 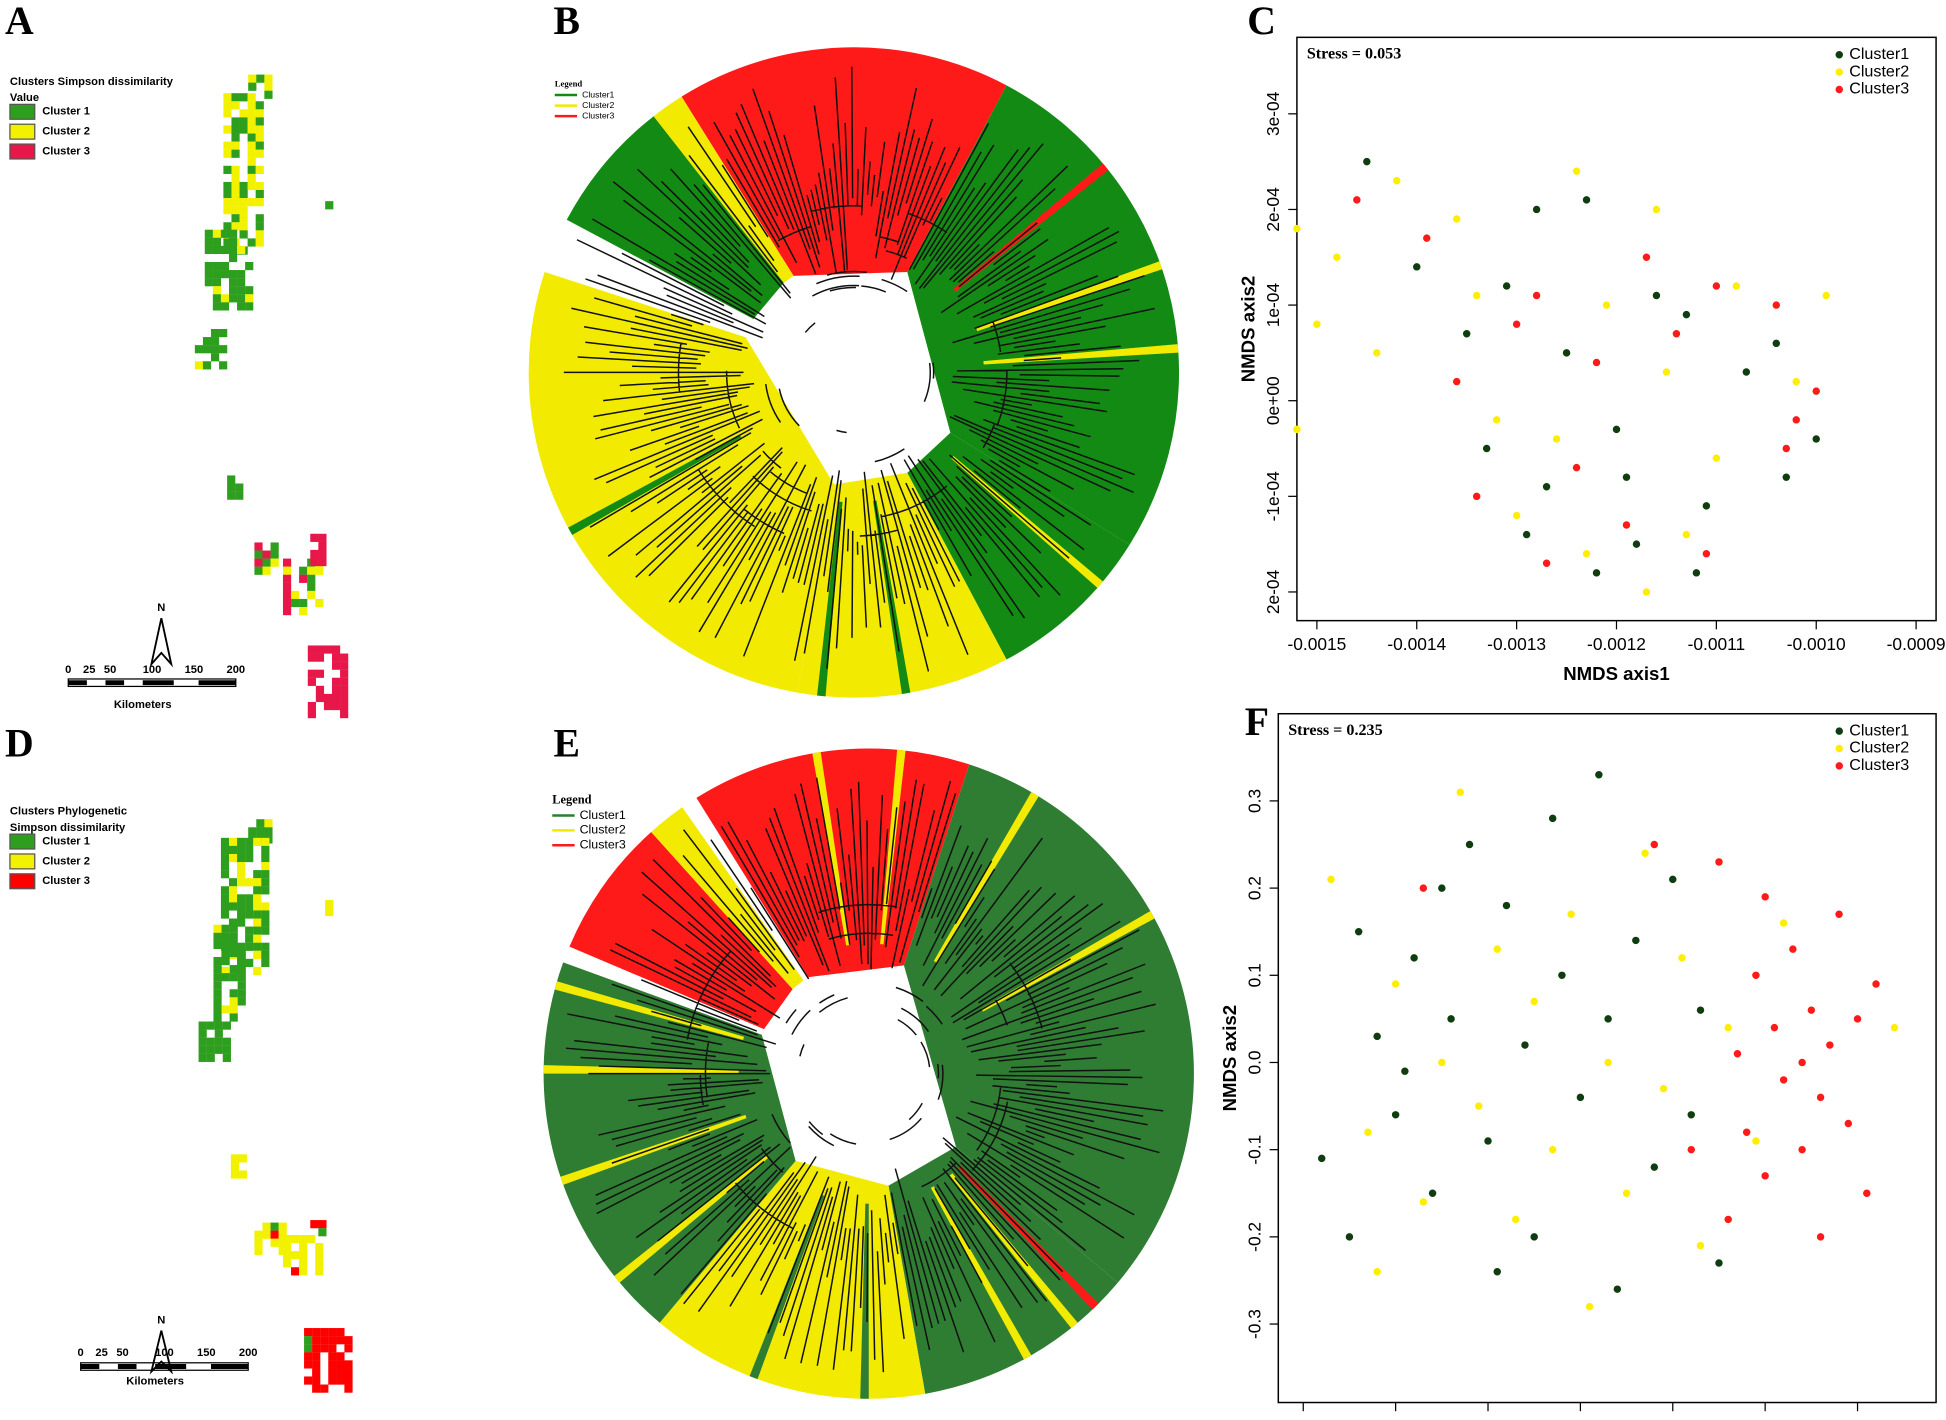 What do you see at coordinates (1273, 113) in the screenshot?
I see `y-tick-label: 3e-04` at bounding box center [1273, 113].